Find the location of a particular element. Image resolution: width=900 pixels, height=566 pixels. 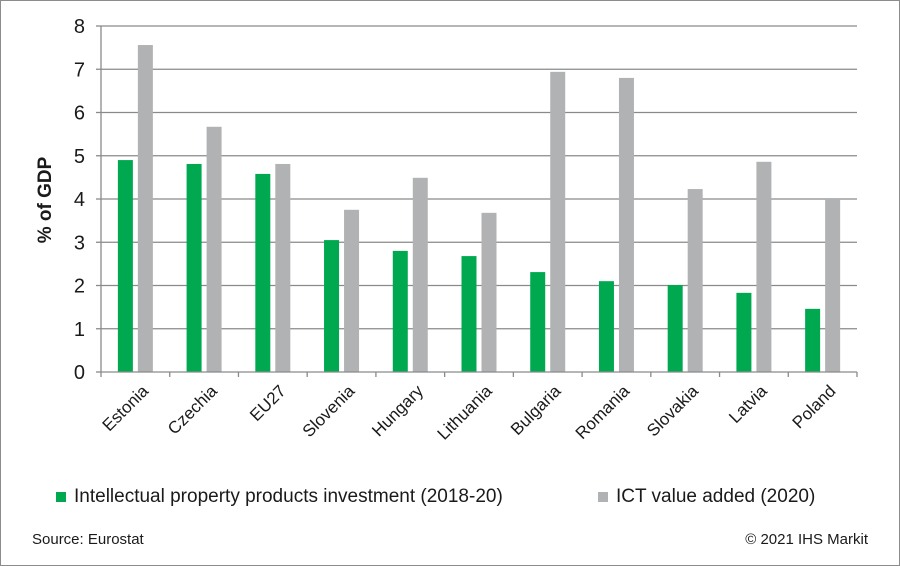

bar-ip-investment-eu27 is located at coordinates (263, 272).